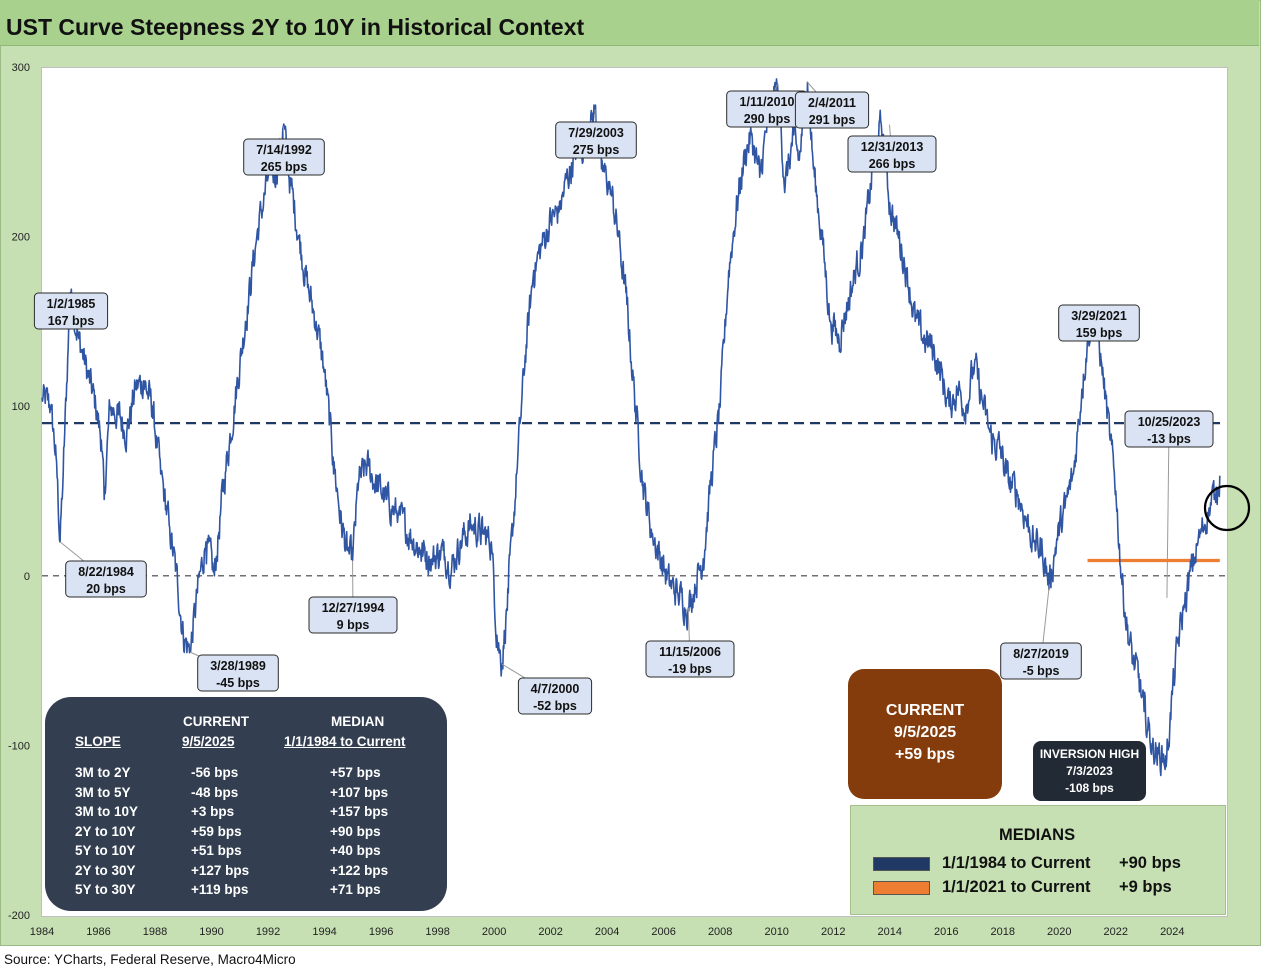 This screenshot has height=977, width=1261. I want to click on x-tick-label: 2020, so click(1059, 932).